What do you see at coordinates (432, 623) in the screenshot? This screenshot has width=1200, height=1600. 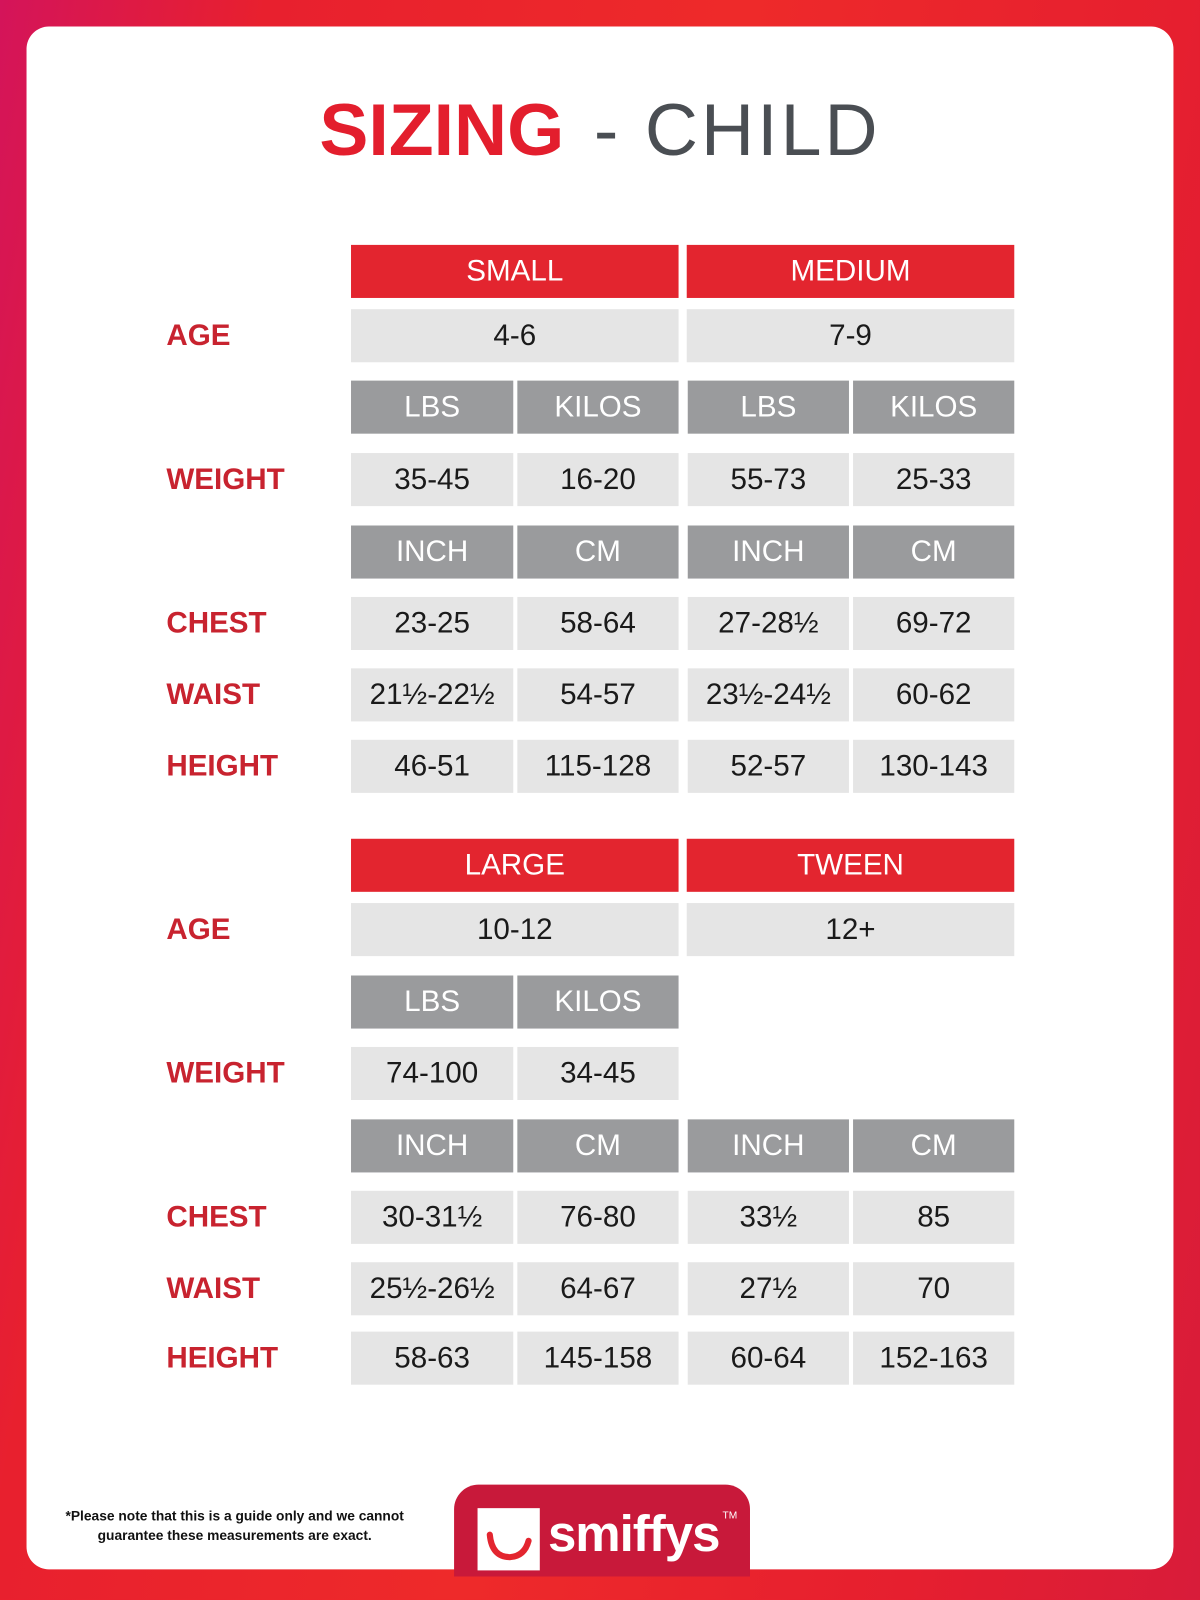 I see `chest-value: 23-25` at bounding box center [432, 623].